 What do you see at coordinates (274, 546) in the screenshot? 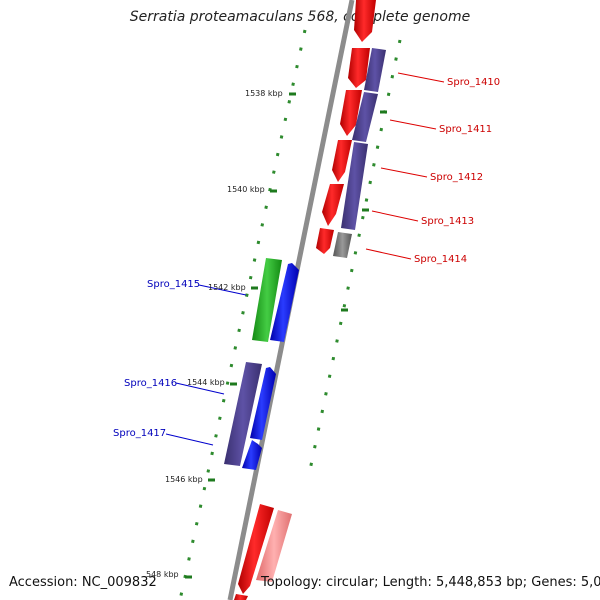
I see `gene-block-pink` at bounding box center [274, 546].